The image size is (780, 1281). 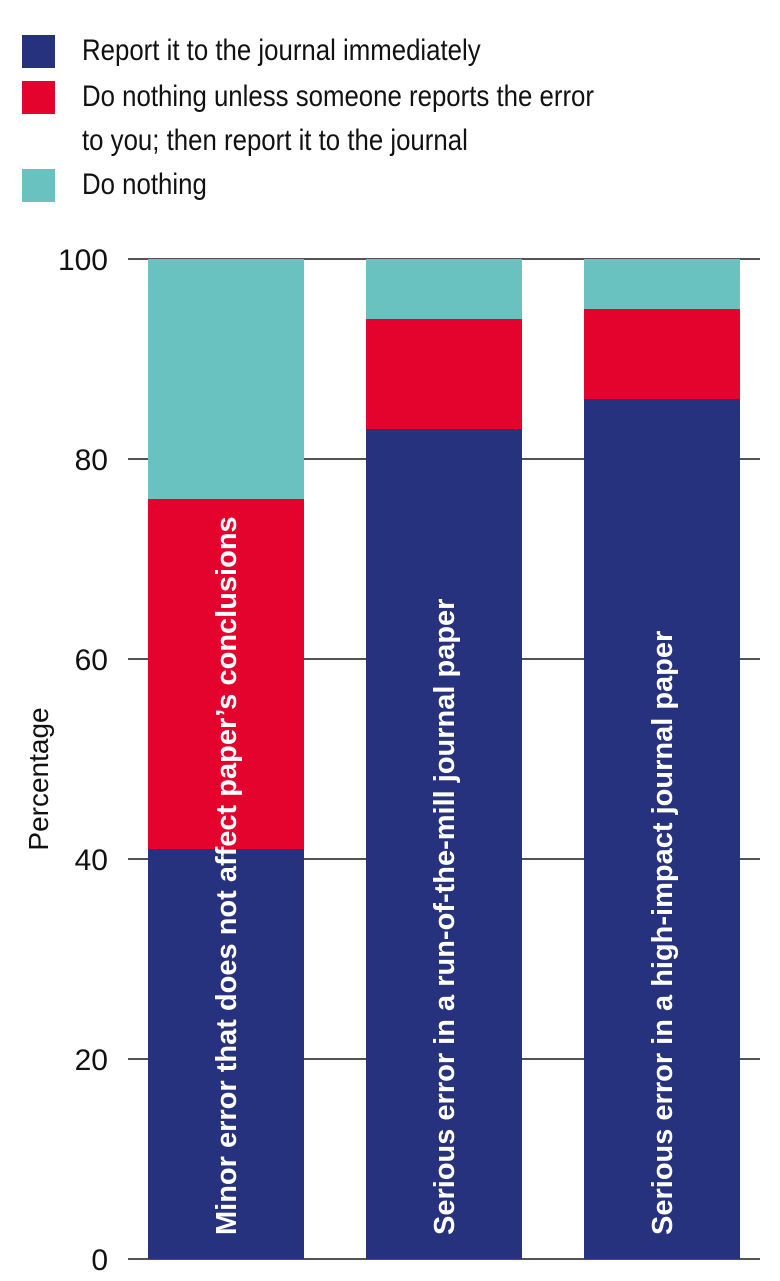 What do you see at coordinates (38, 778) in the screenshot?
I see `y-axis-title: Percentage` at bounding box center [38, 778].